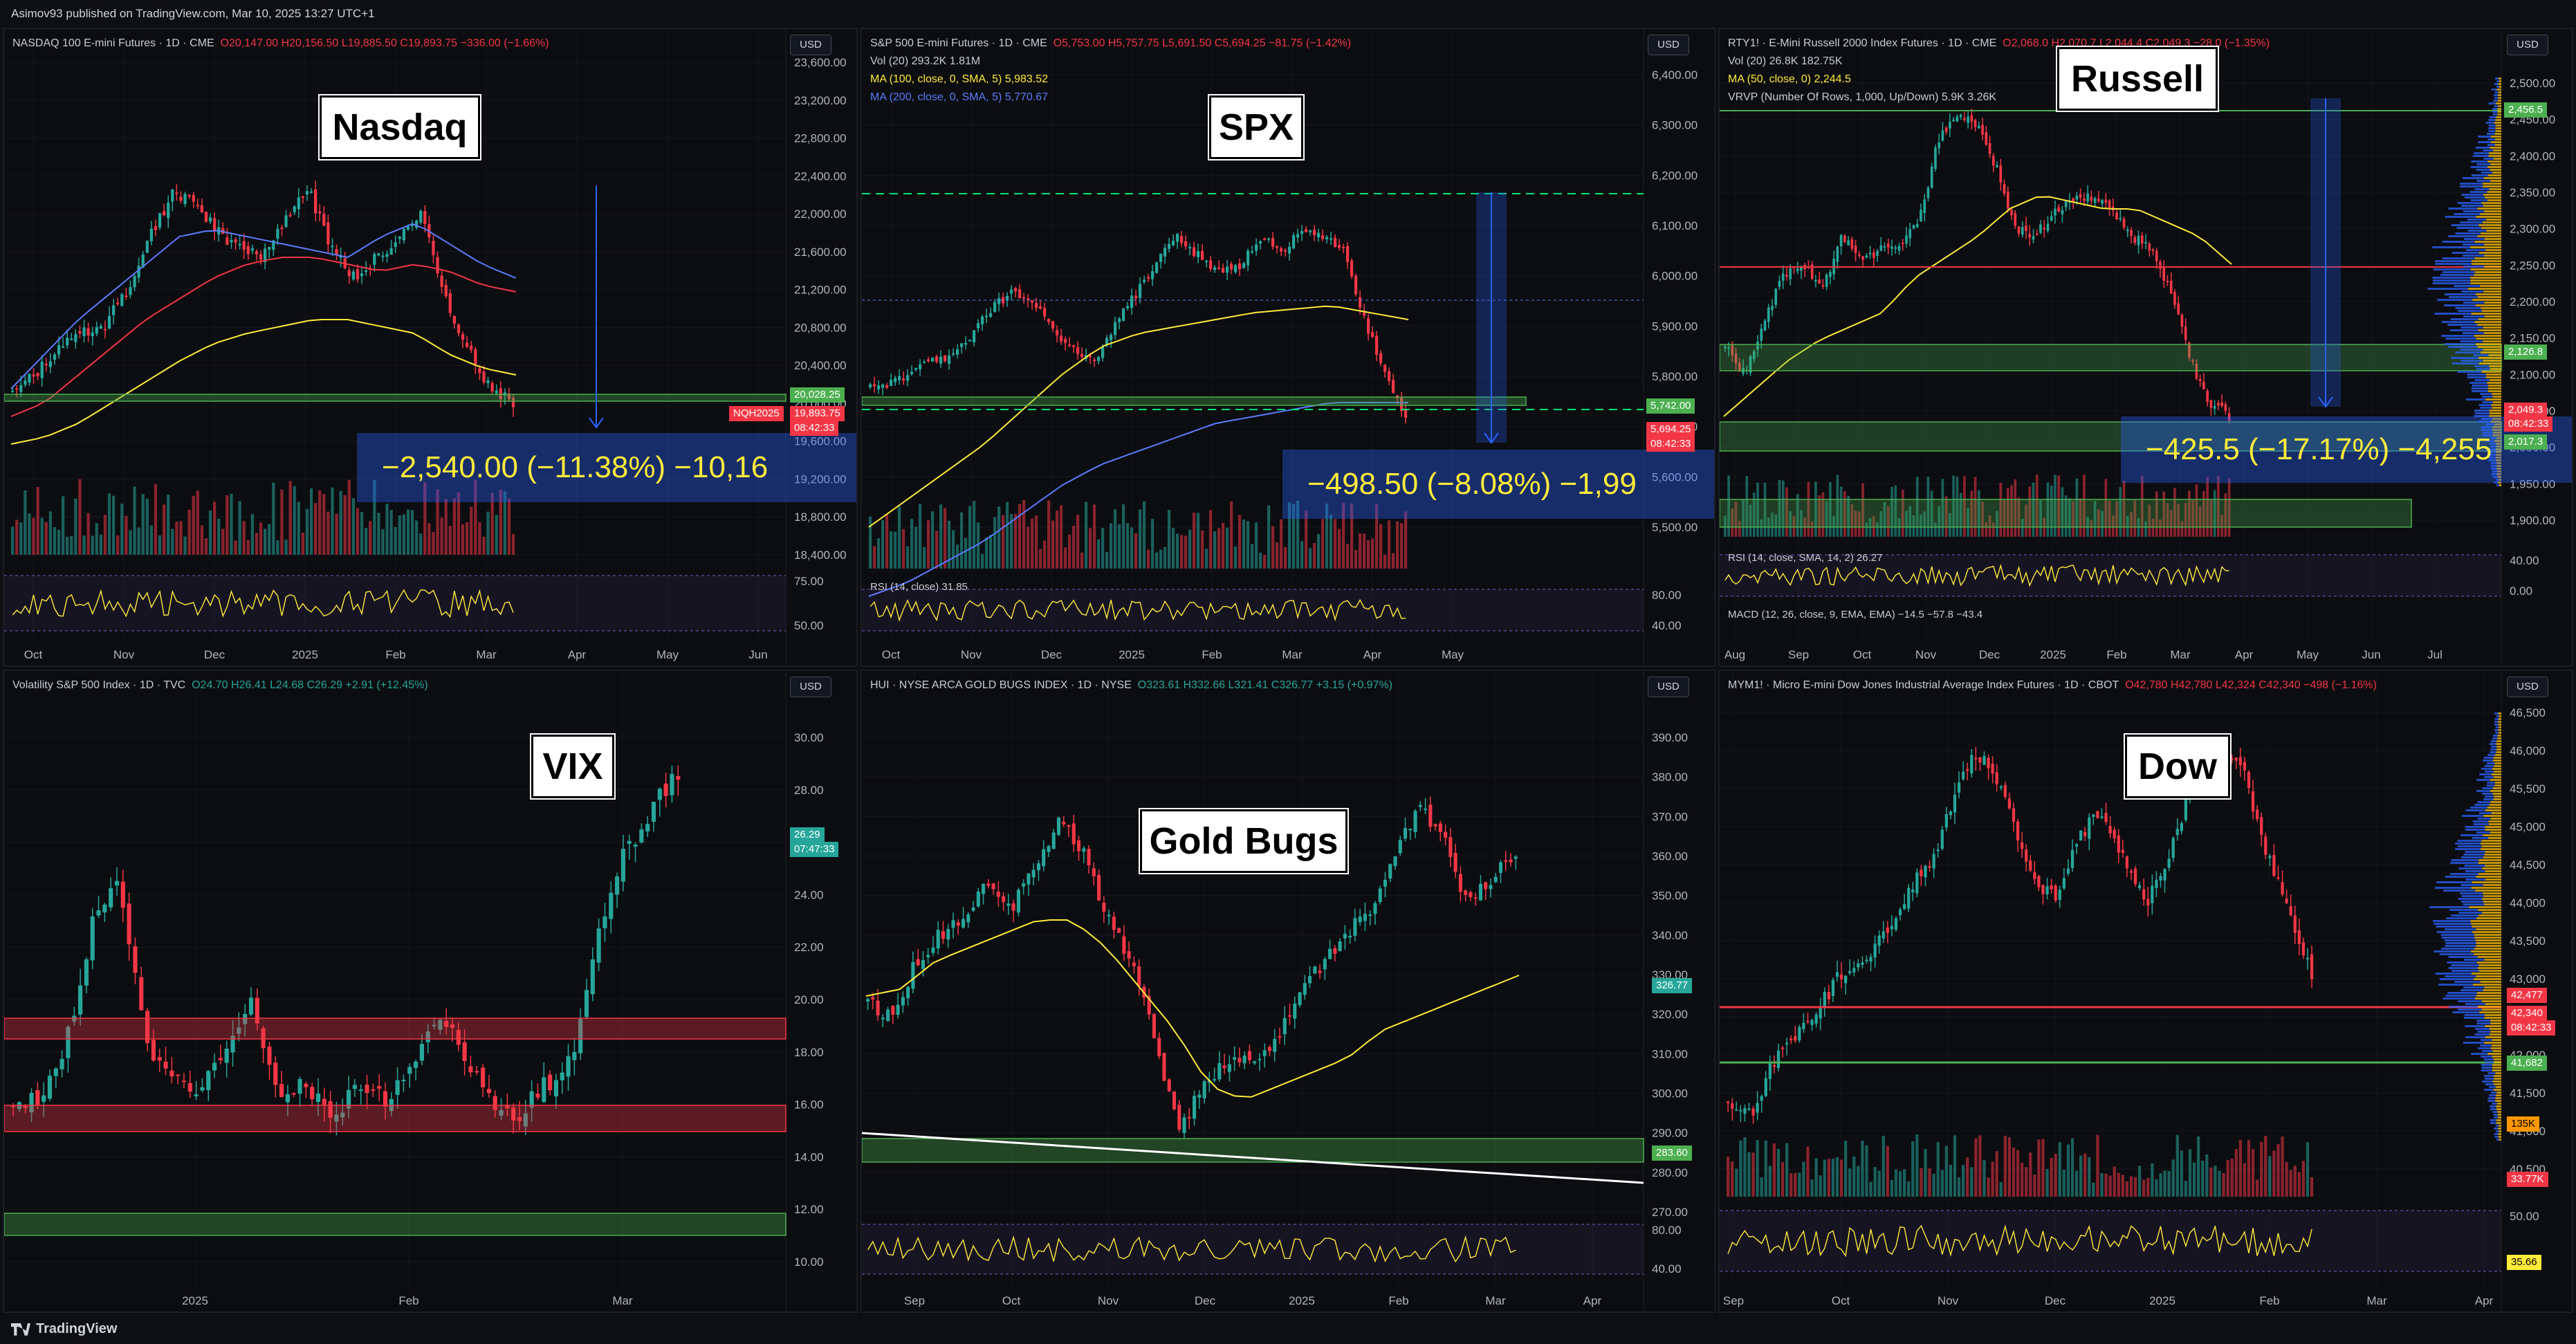 The width and height of the screenshot is (2576, 1344). What do you see at coordinates (958, 43) in the screenshot?
I see `spx-symbol: S&P 500 E-mini Futures · 1D · CME` at bounding box center [958, 43].